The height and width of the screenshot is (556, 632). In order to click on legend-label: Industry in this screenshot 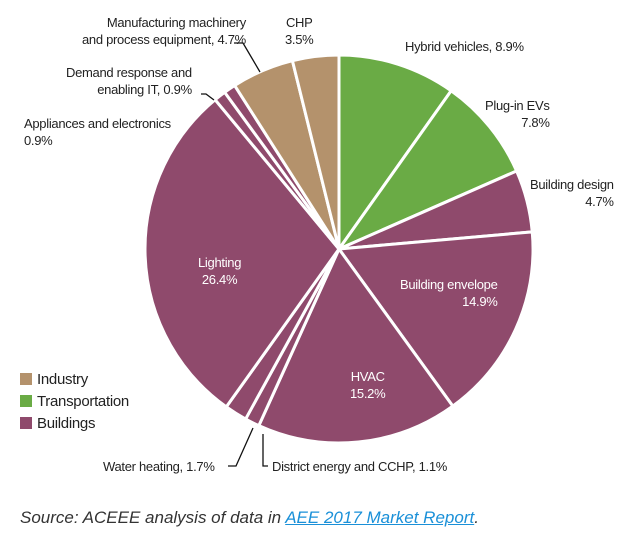, I will do `click(62, 379)`.